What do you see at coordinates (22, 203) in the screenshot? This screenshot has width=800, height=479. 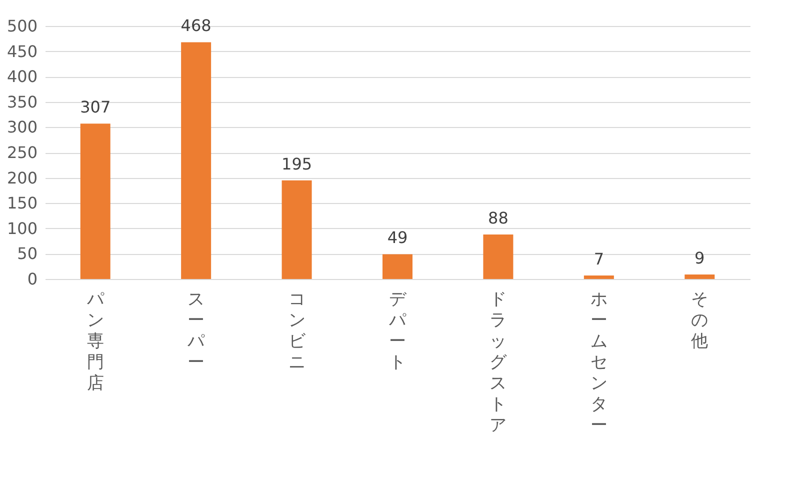 I see `y-tick-label: 150` at bounding box center [22, 203].